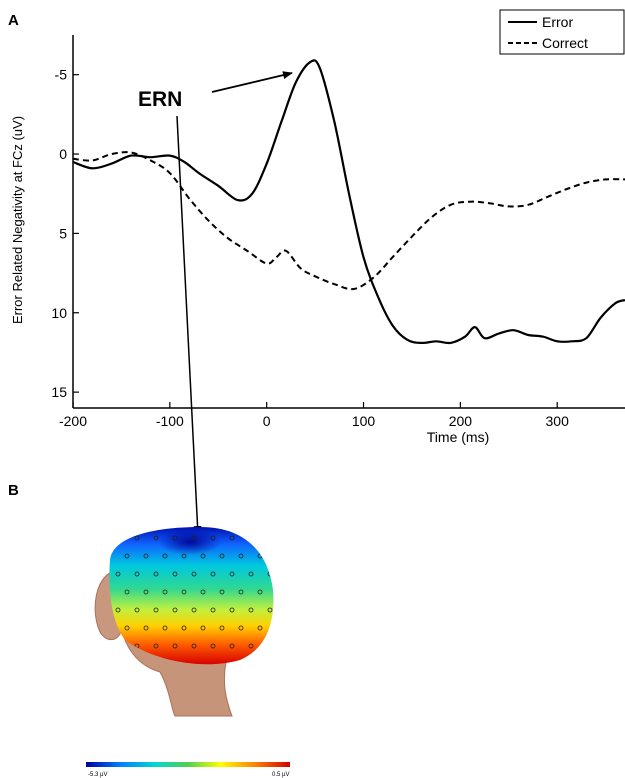 The height and width of the screenshot is (778, 625). I want to click on y-axis-label: Error Related Negativity at FCz (uV), so click(17, 220).